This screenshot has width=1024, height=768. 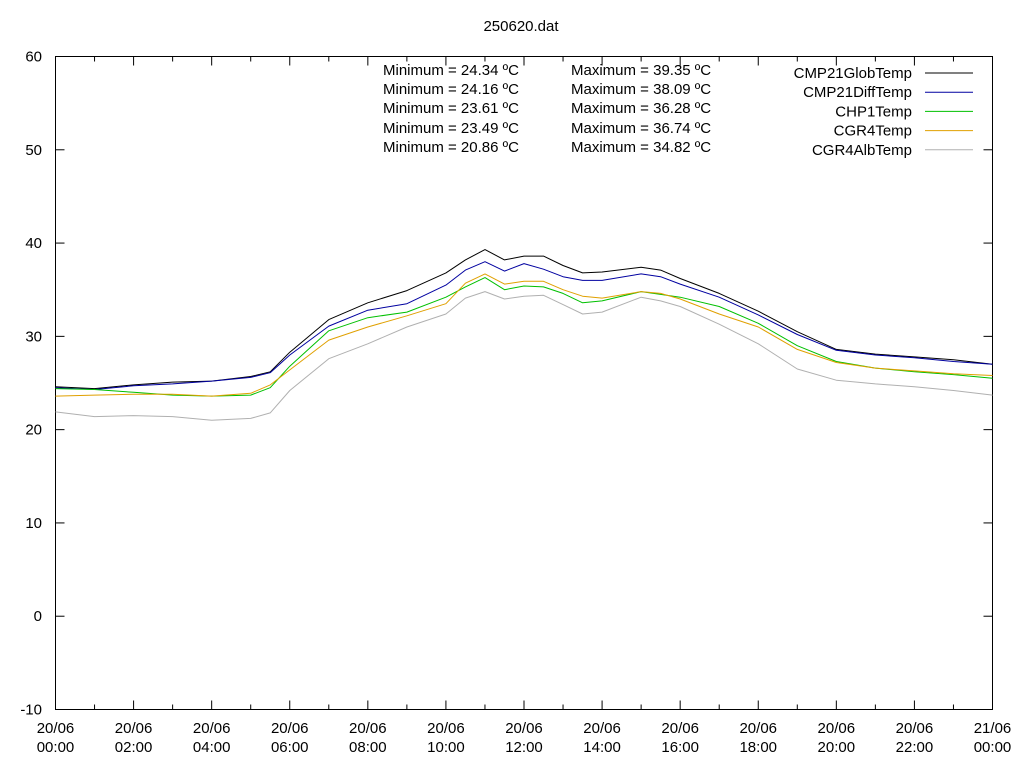 What do you see at coordinates (33, 336) in the screenshot?
I see `y-tick-label: 30` at bounding box center [33, 336].